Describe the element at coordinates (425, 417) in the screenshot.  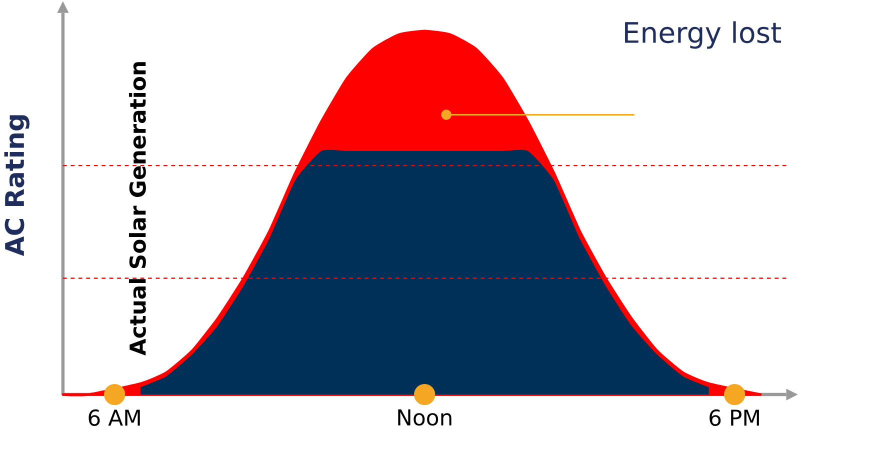
I see `x-tick-label: Noon` at that location.